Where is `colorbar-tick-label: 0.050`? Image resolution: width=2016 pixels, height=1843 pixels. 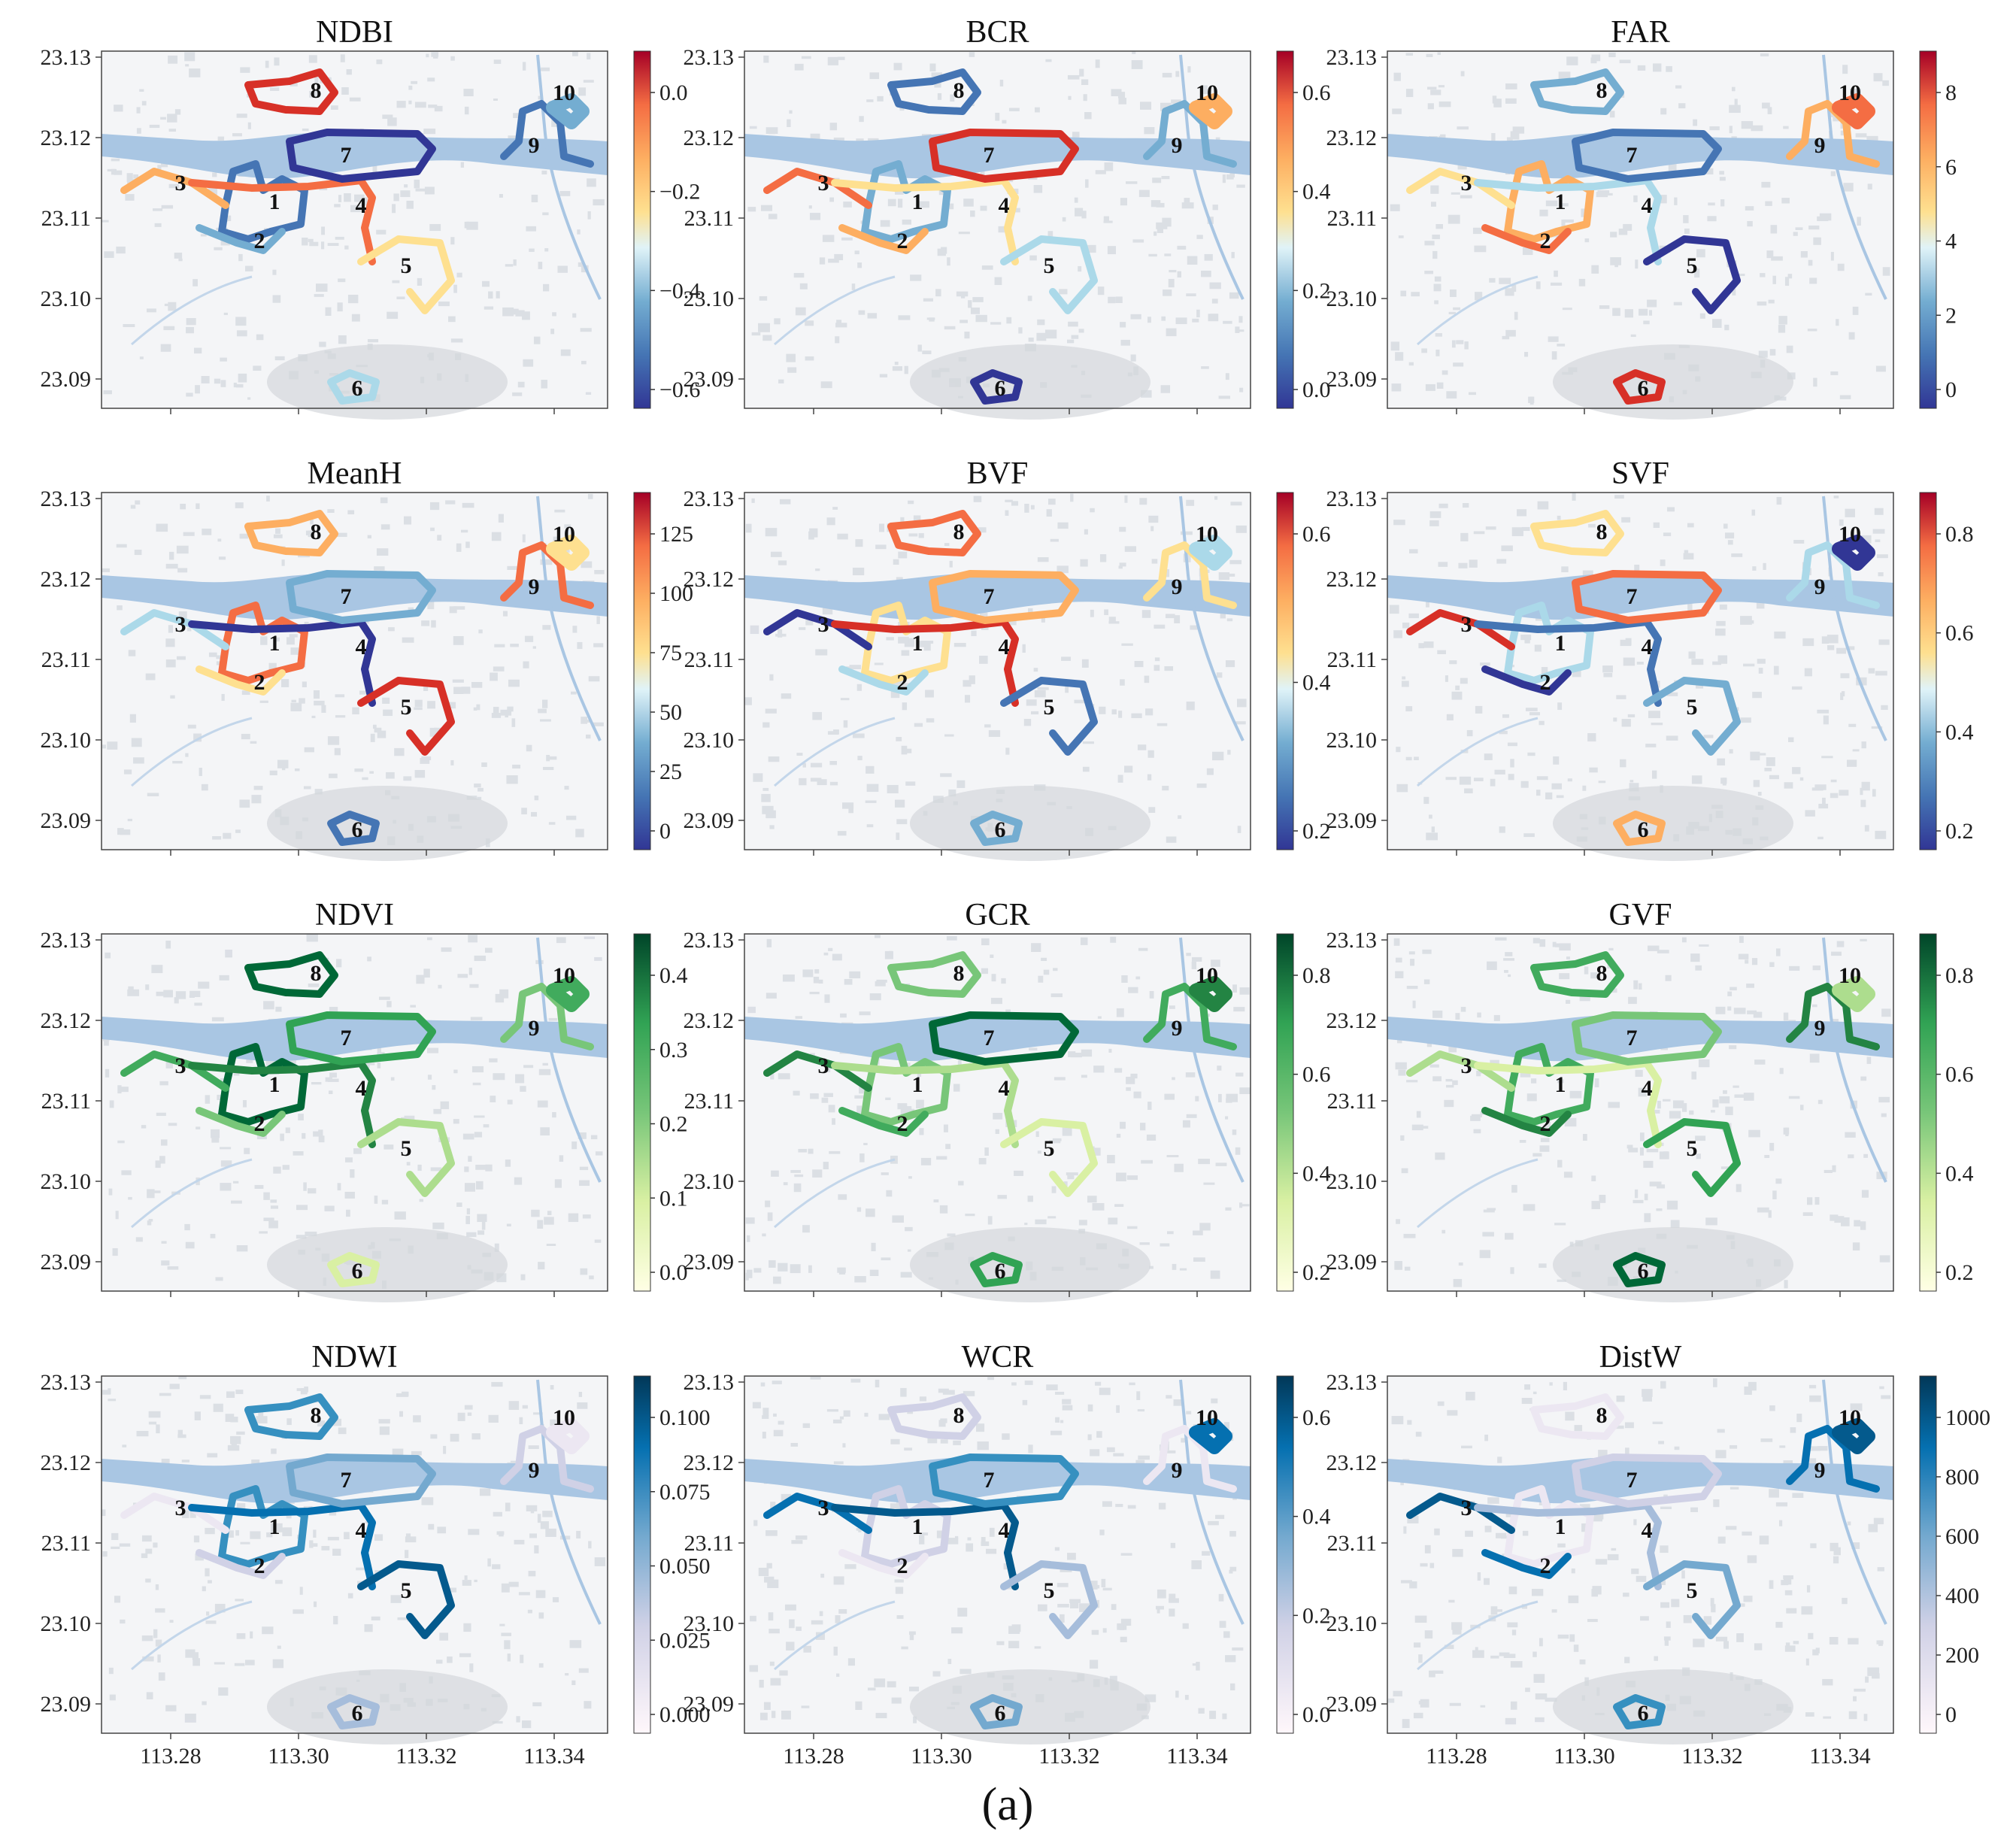 colorbar-tick-label: 0.050 is located at coordinates (685, 1566).